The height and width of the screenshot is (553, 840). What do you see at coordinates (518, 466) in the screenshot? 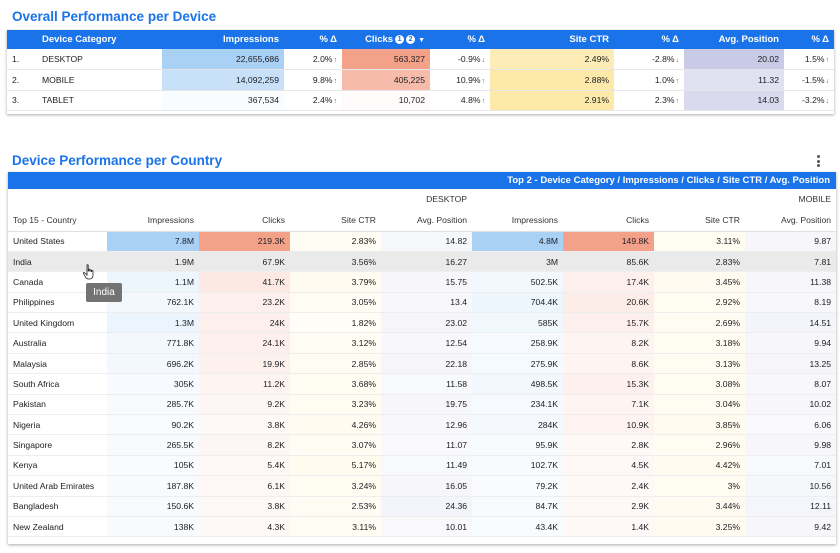
I see `mobile-impr-cell: 102.7K` at bounding box center [518, 466].